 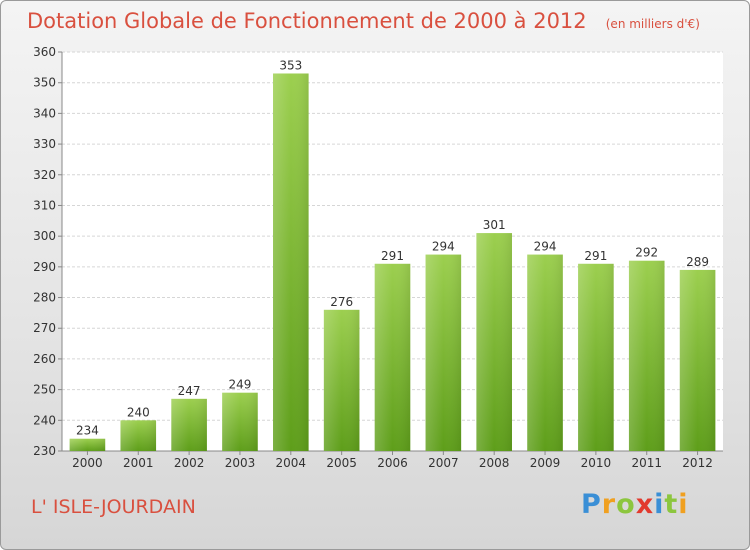 I want to click on x-tick-label-2001: 2001, so click(x=138, y=463).